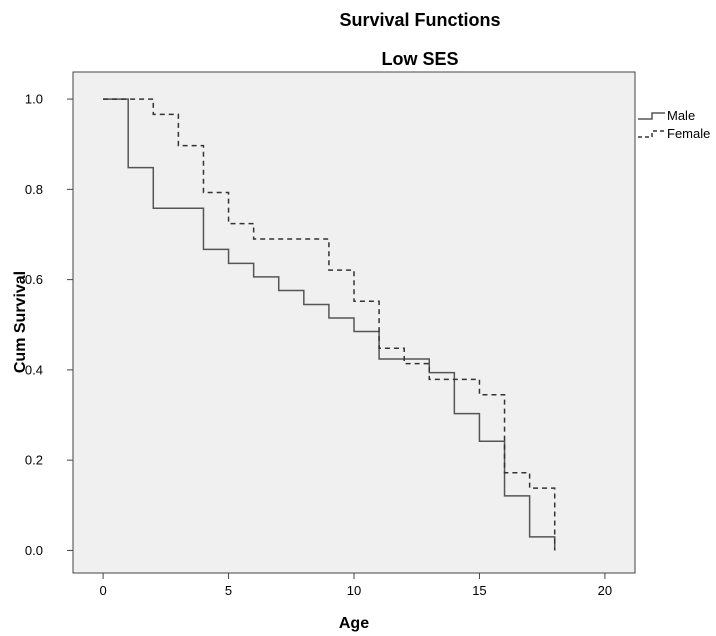  Describe the element at coordinates (34, 369) in the screenshot. I see `y-tick-label: 0.4` at that location.